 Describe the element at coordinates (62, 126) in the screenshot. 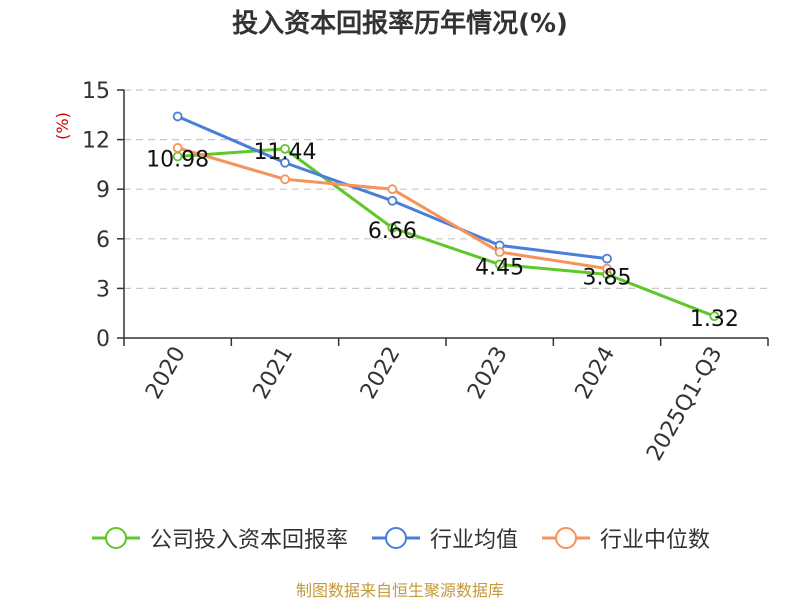

I see `y-axis-label: (%)` at that location.